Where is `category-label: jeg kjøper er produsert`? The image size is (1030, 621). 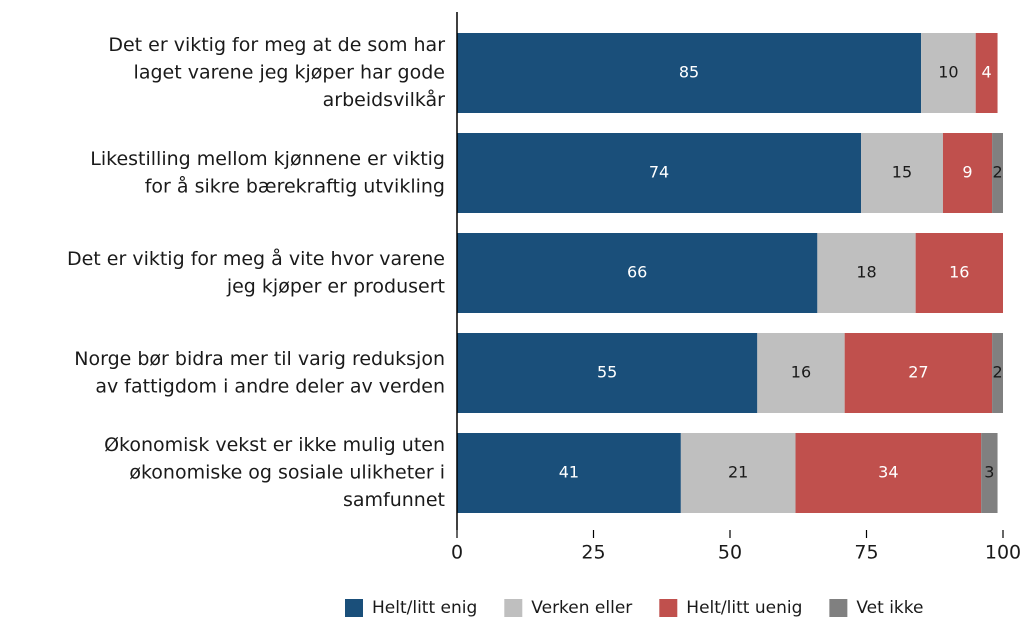
category-label: jeg kjøper er produsert is located at coordinates (335, 286).